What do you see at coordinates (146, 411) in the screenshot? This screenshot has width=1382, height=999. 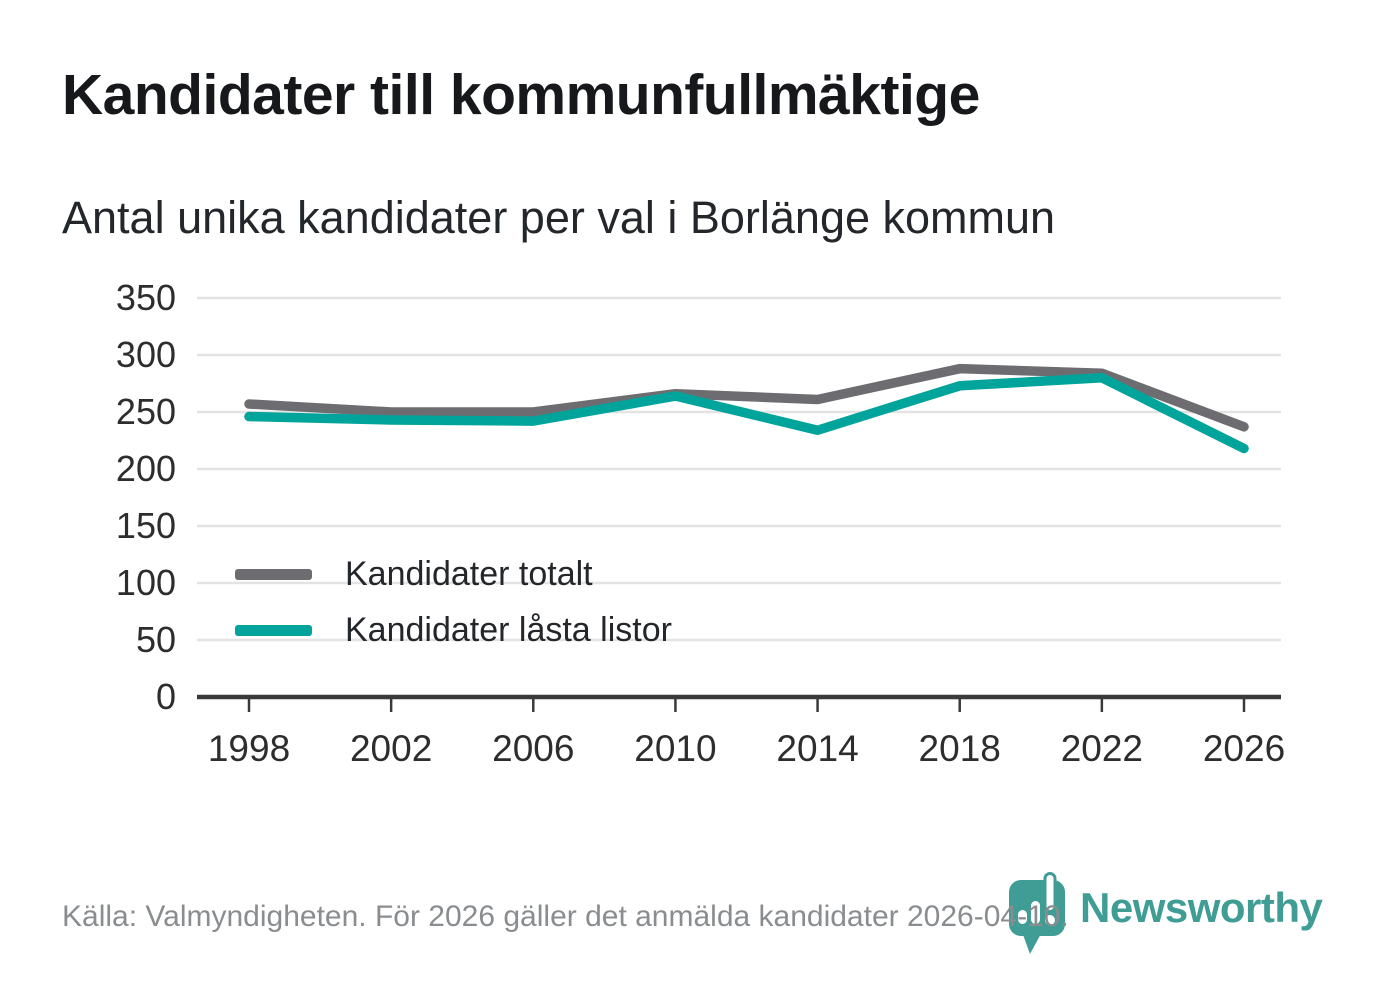 I see `svg-text: 250` at bounding box center [146, 411].